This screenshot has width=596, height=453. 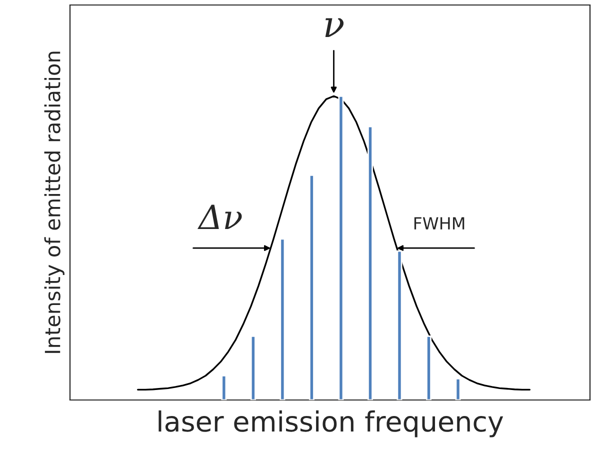 I want to click on annotation: Δν, so click(x=219, y=216).